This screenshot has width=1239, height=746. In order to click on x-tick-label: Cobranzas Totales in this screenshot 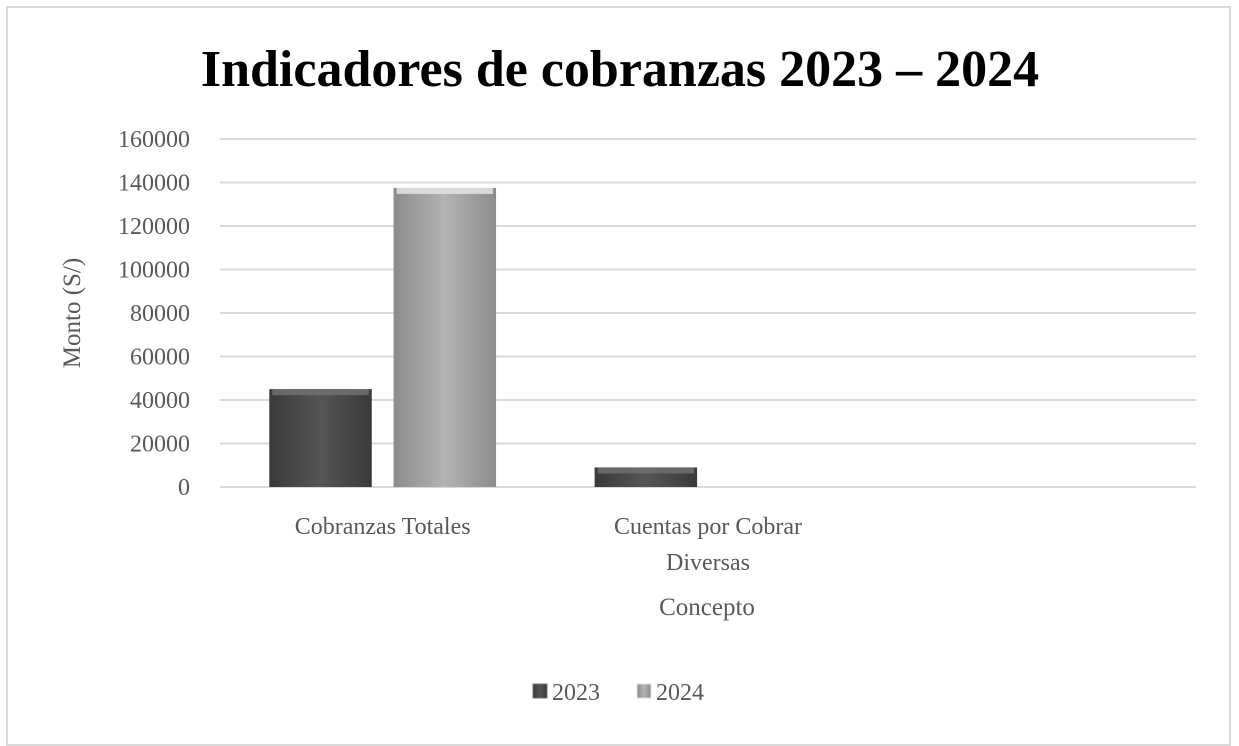, I will do `click(383, 527)`.